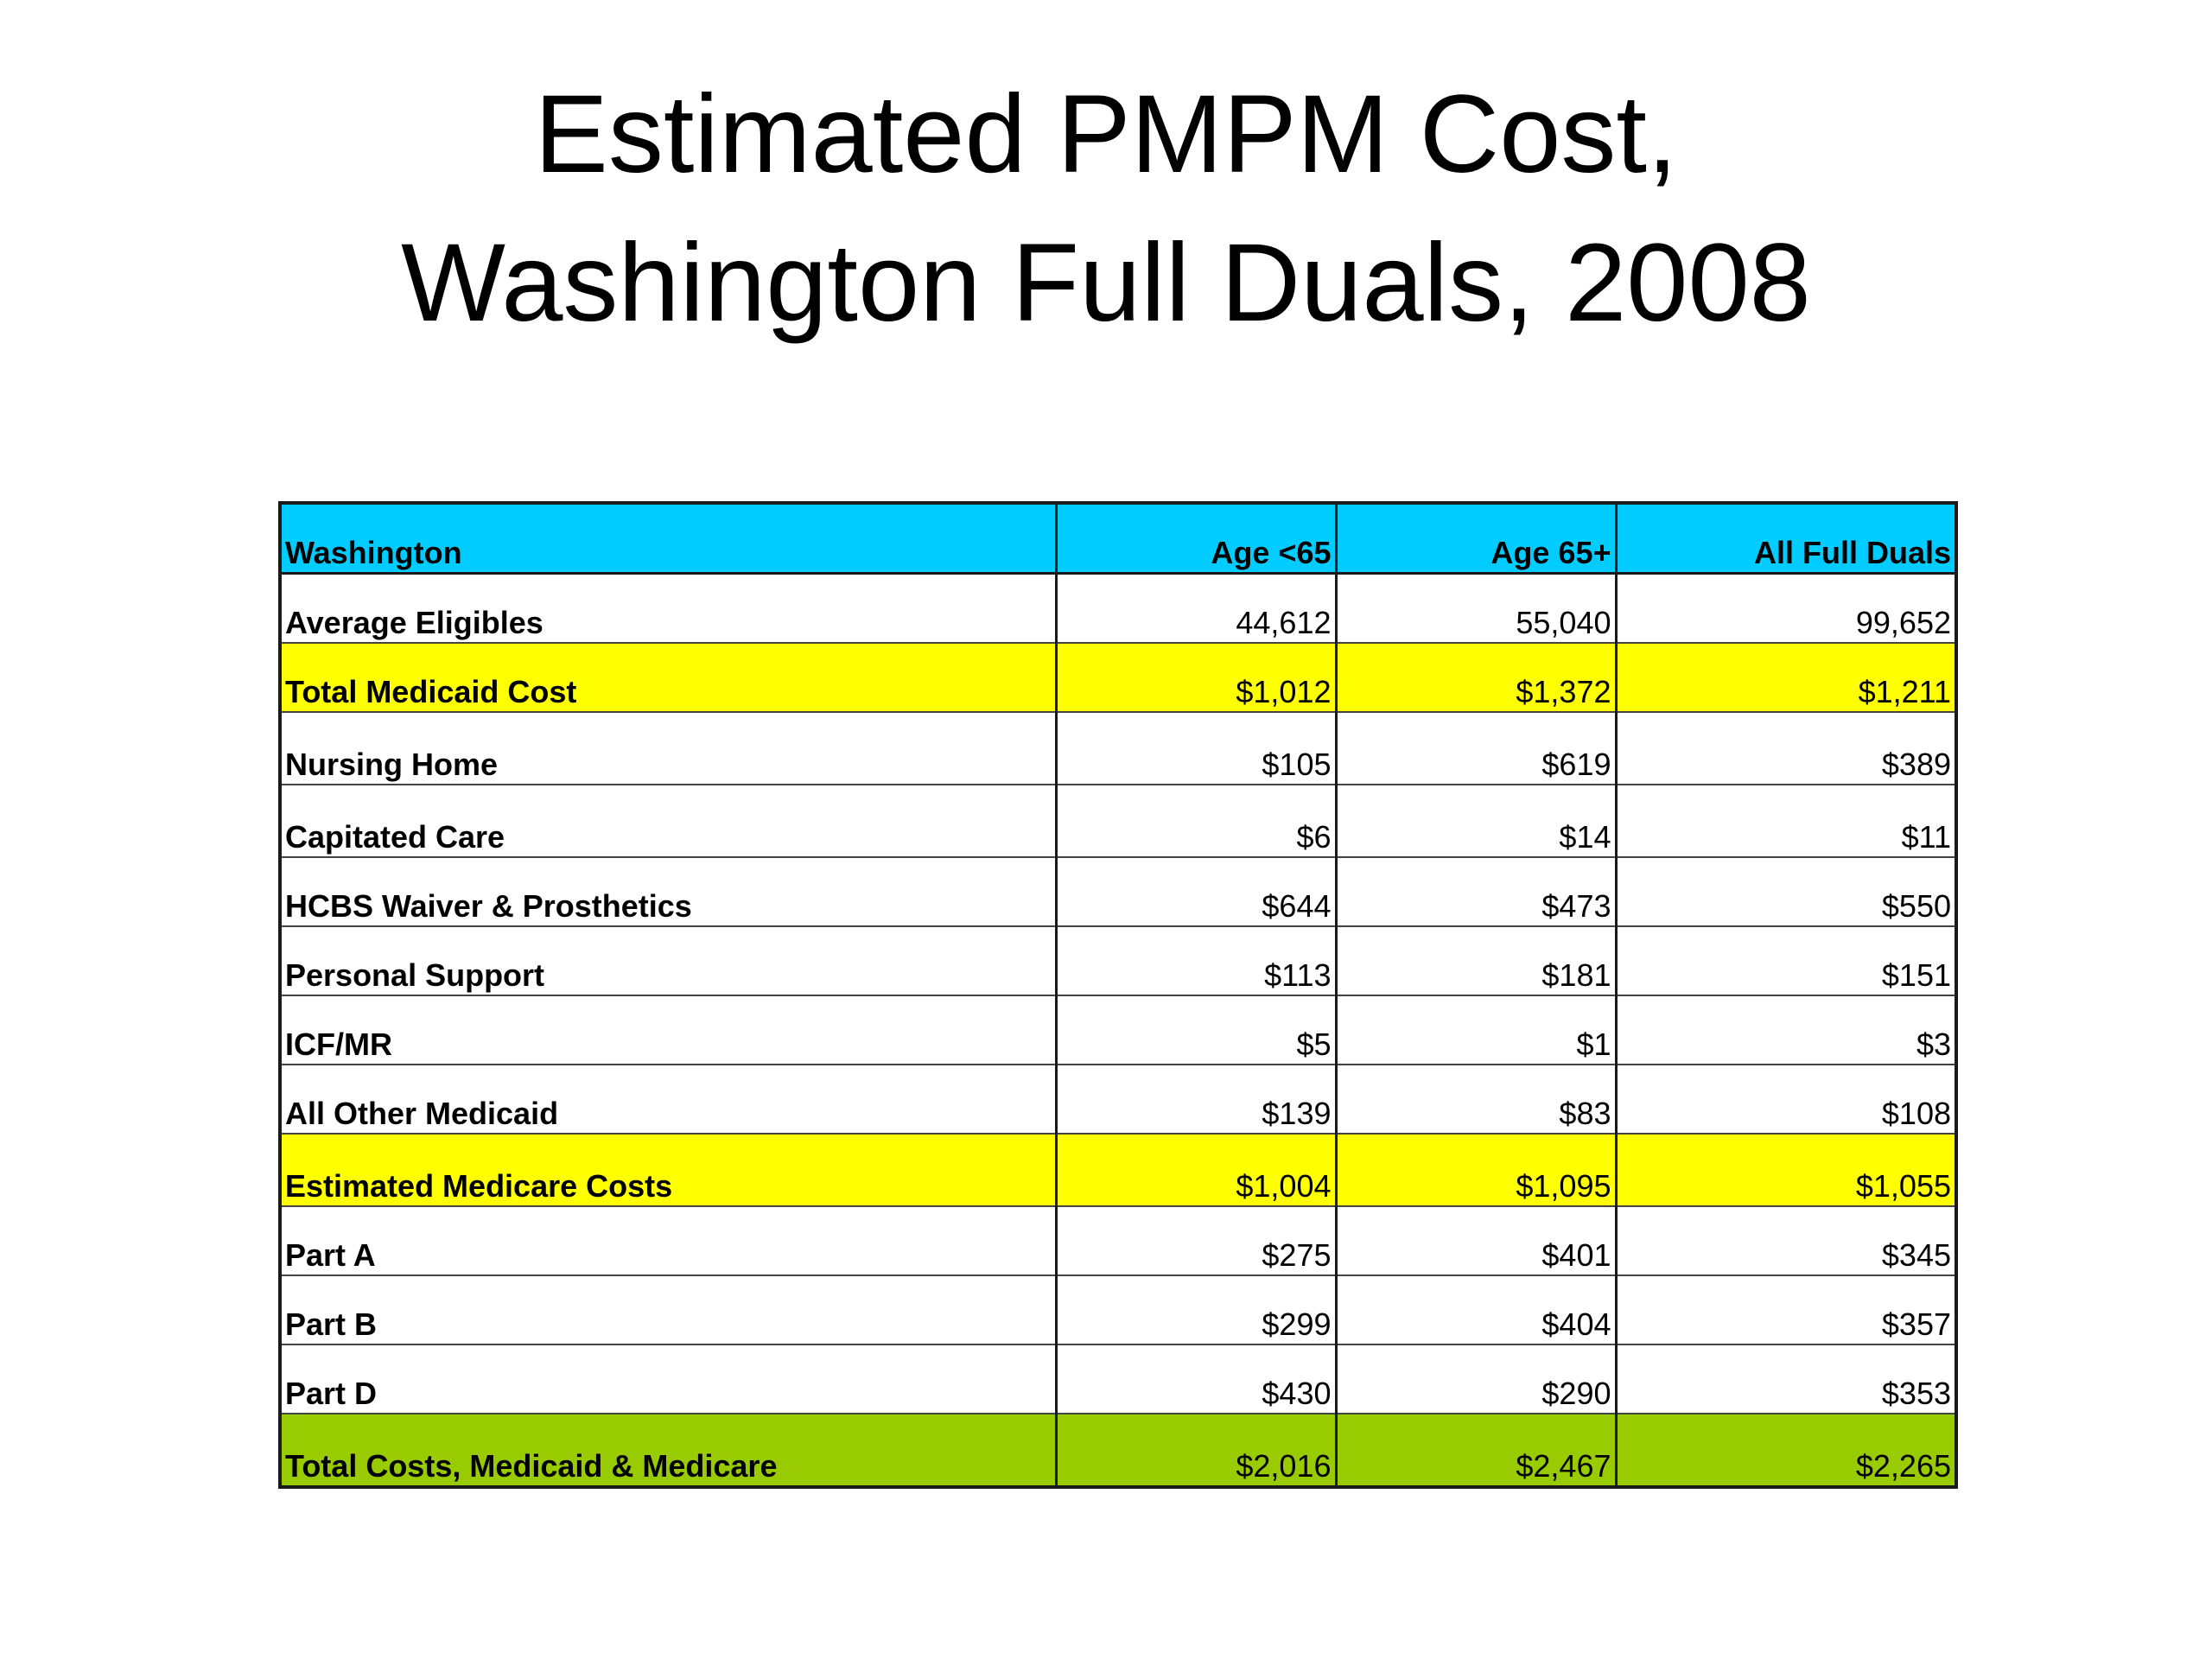  I want to click on row-label: Total Costs, Medicaid & Medicare, so click(668, 1451).